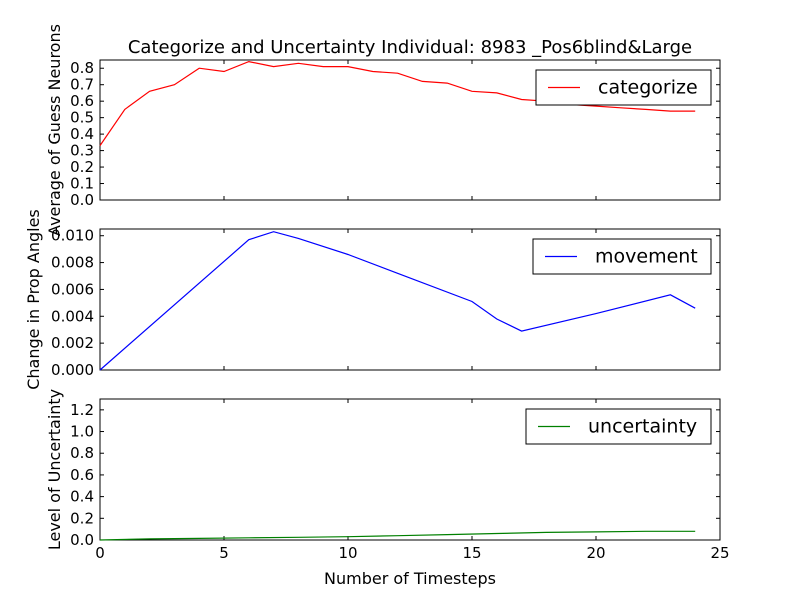  I want to click on legend: uncertainty, so click(618, 426).